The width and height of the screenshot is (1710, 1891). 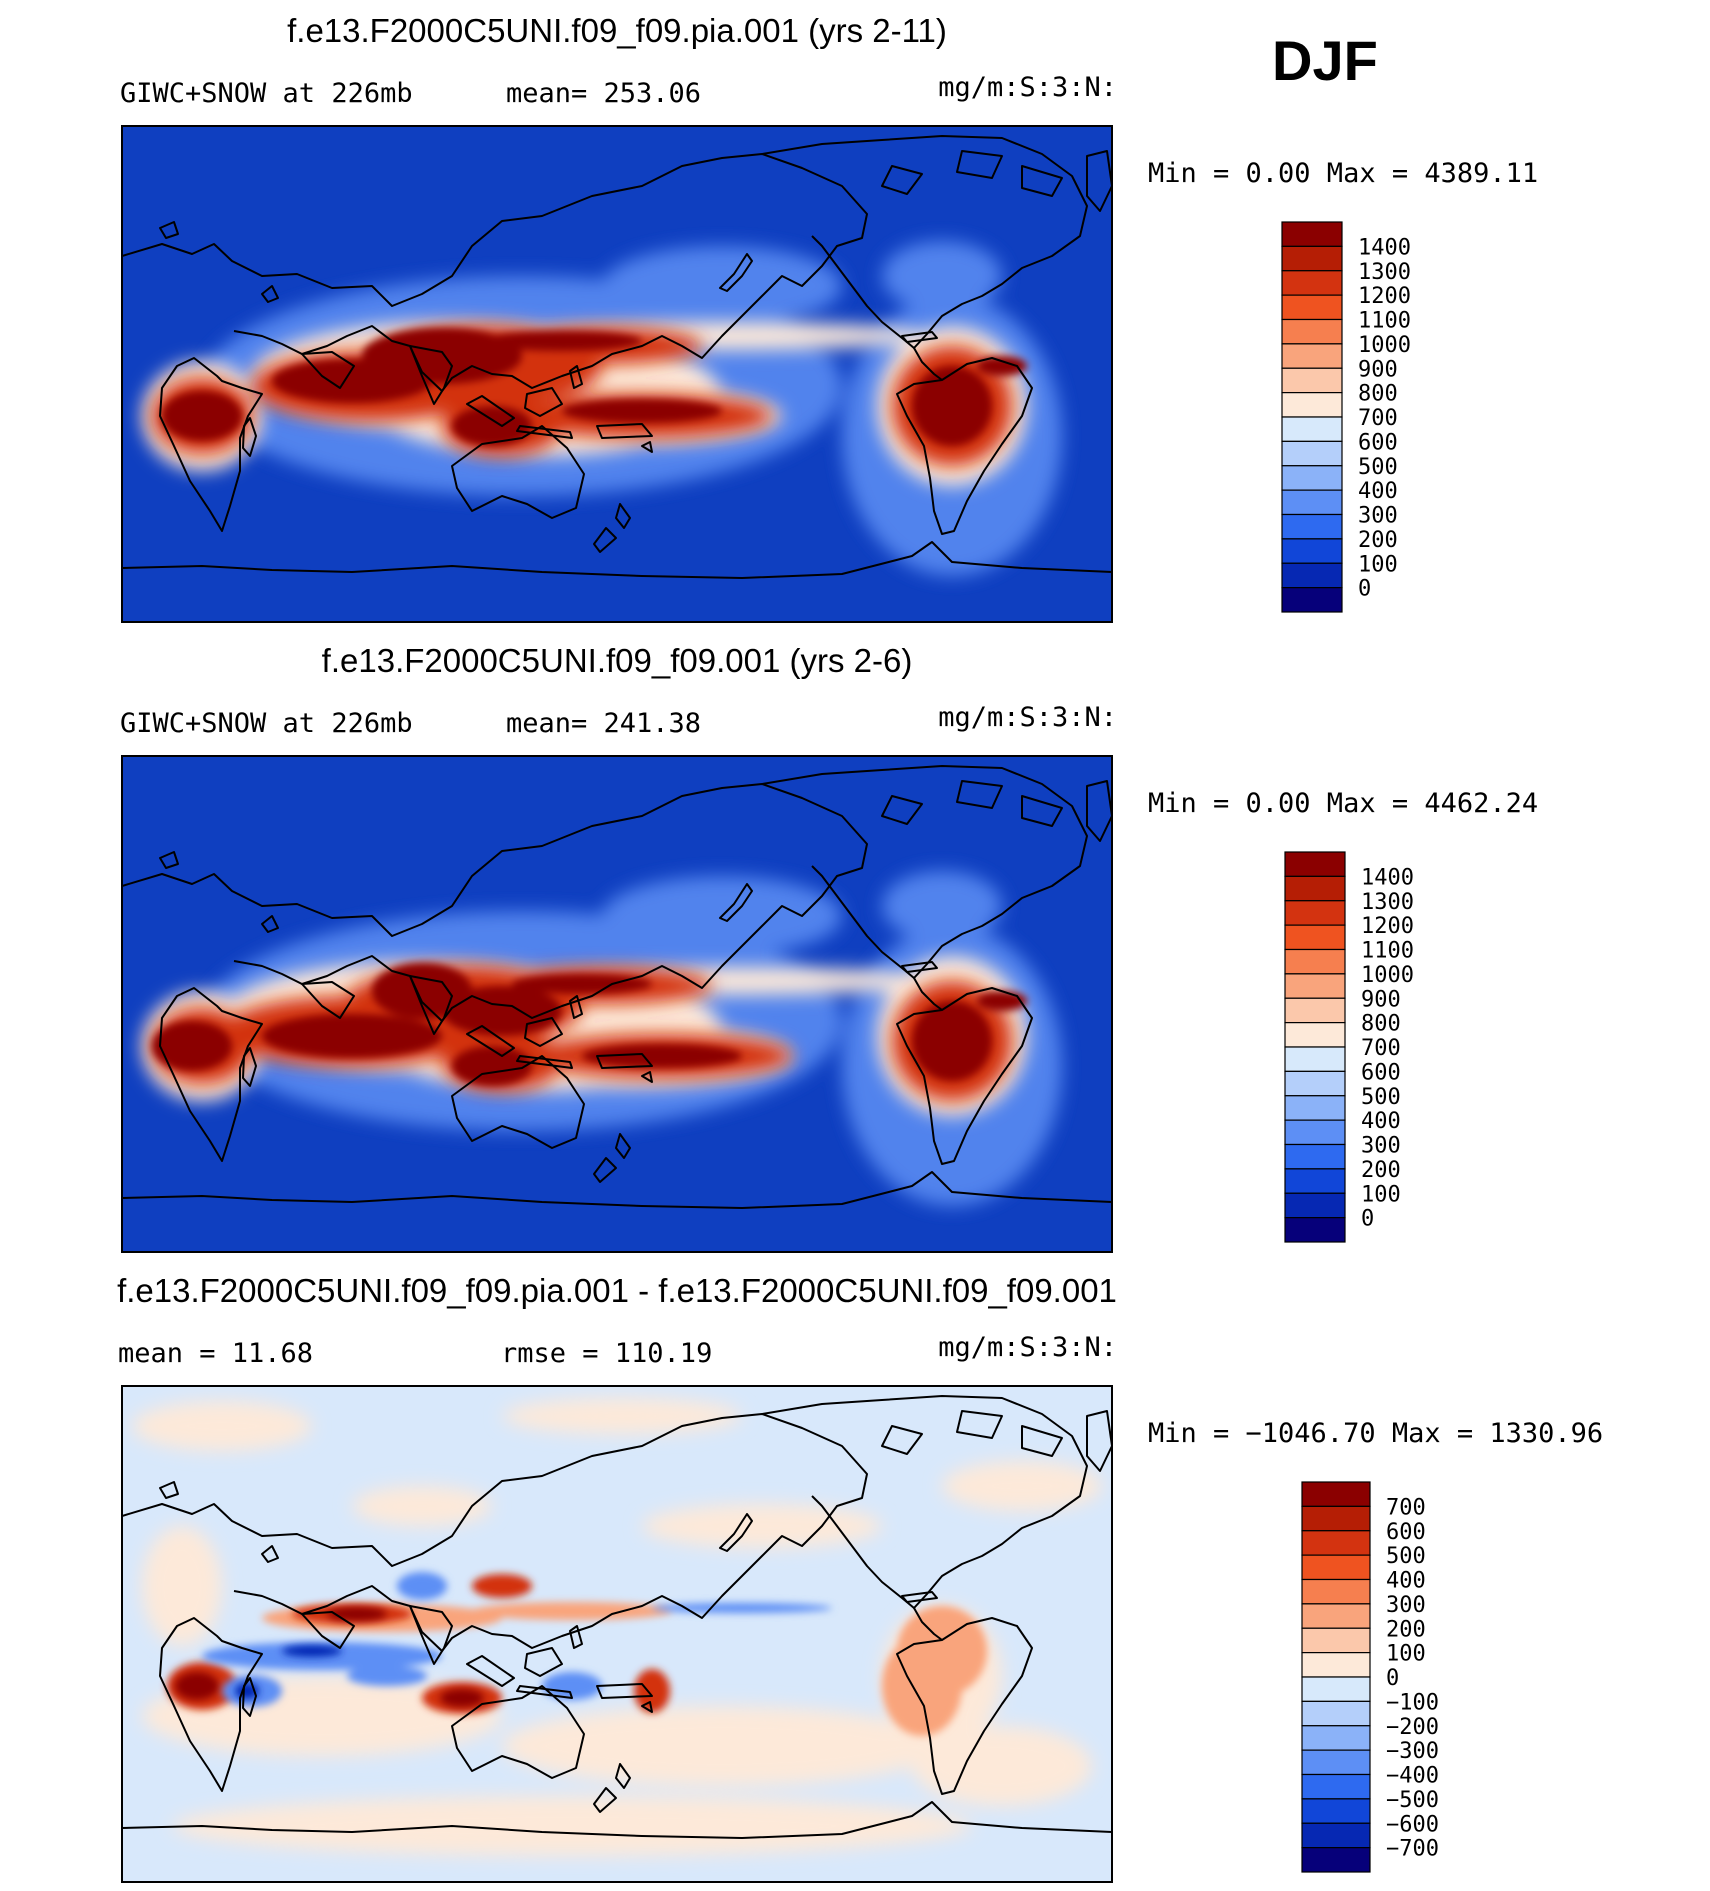 I want to click on colorbar-tick-label: −500, so click(x=1412, y=1800).